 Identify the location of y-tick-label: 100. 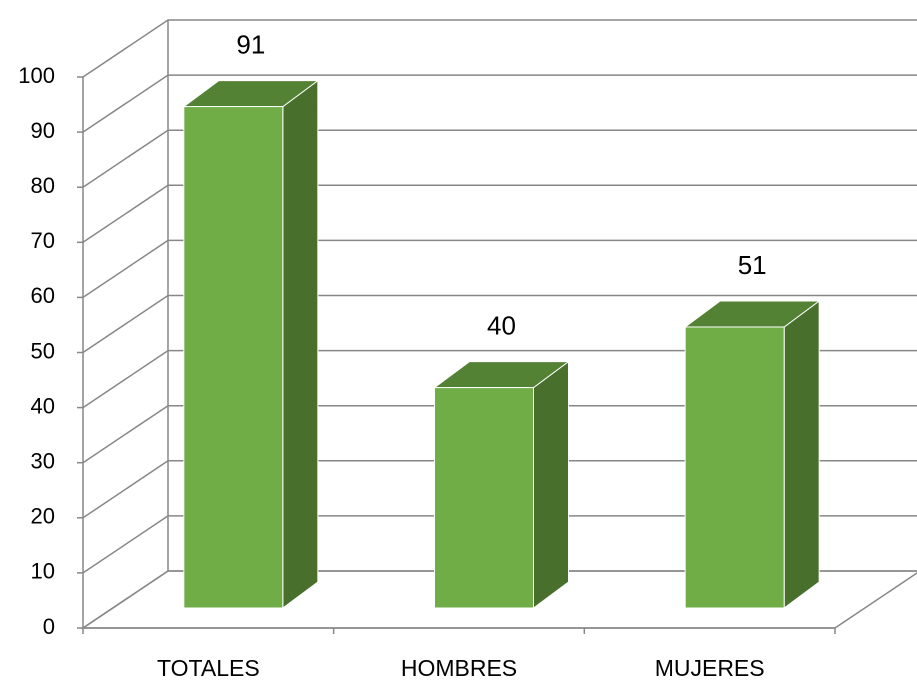
(36, 75).